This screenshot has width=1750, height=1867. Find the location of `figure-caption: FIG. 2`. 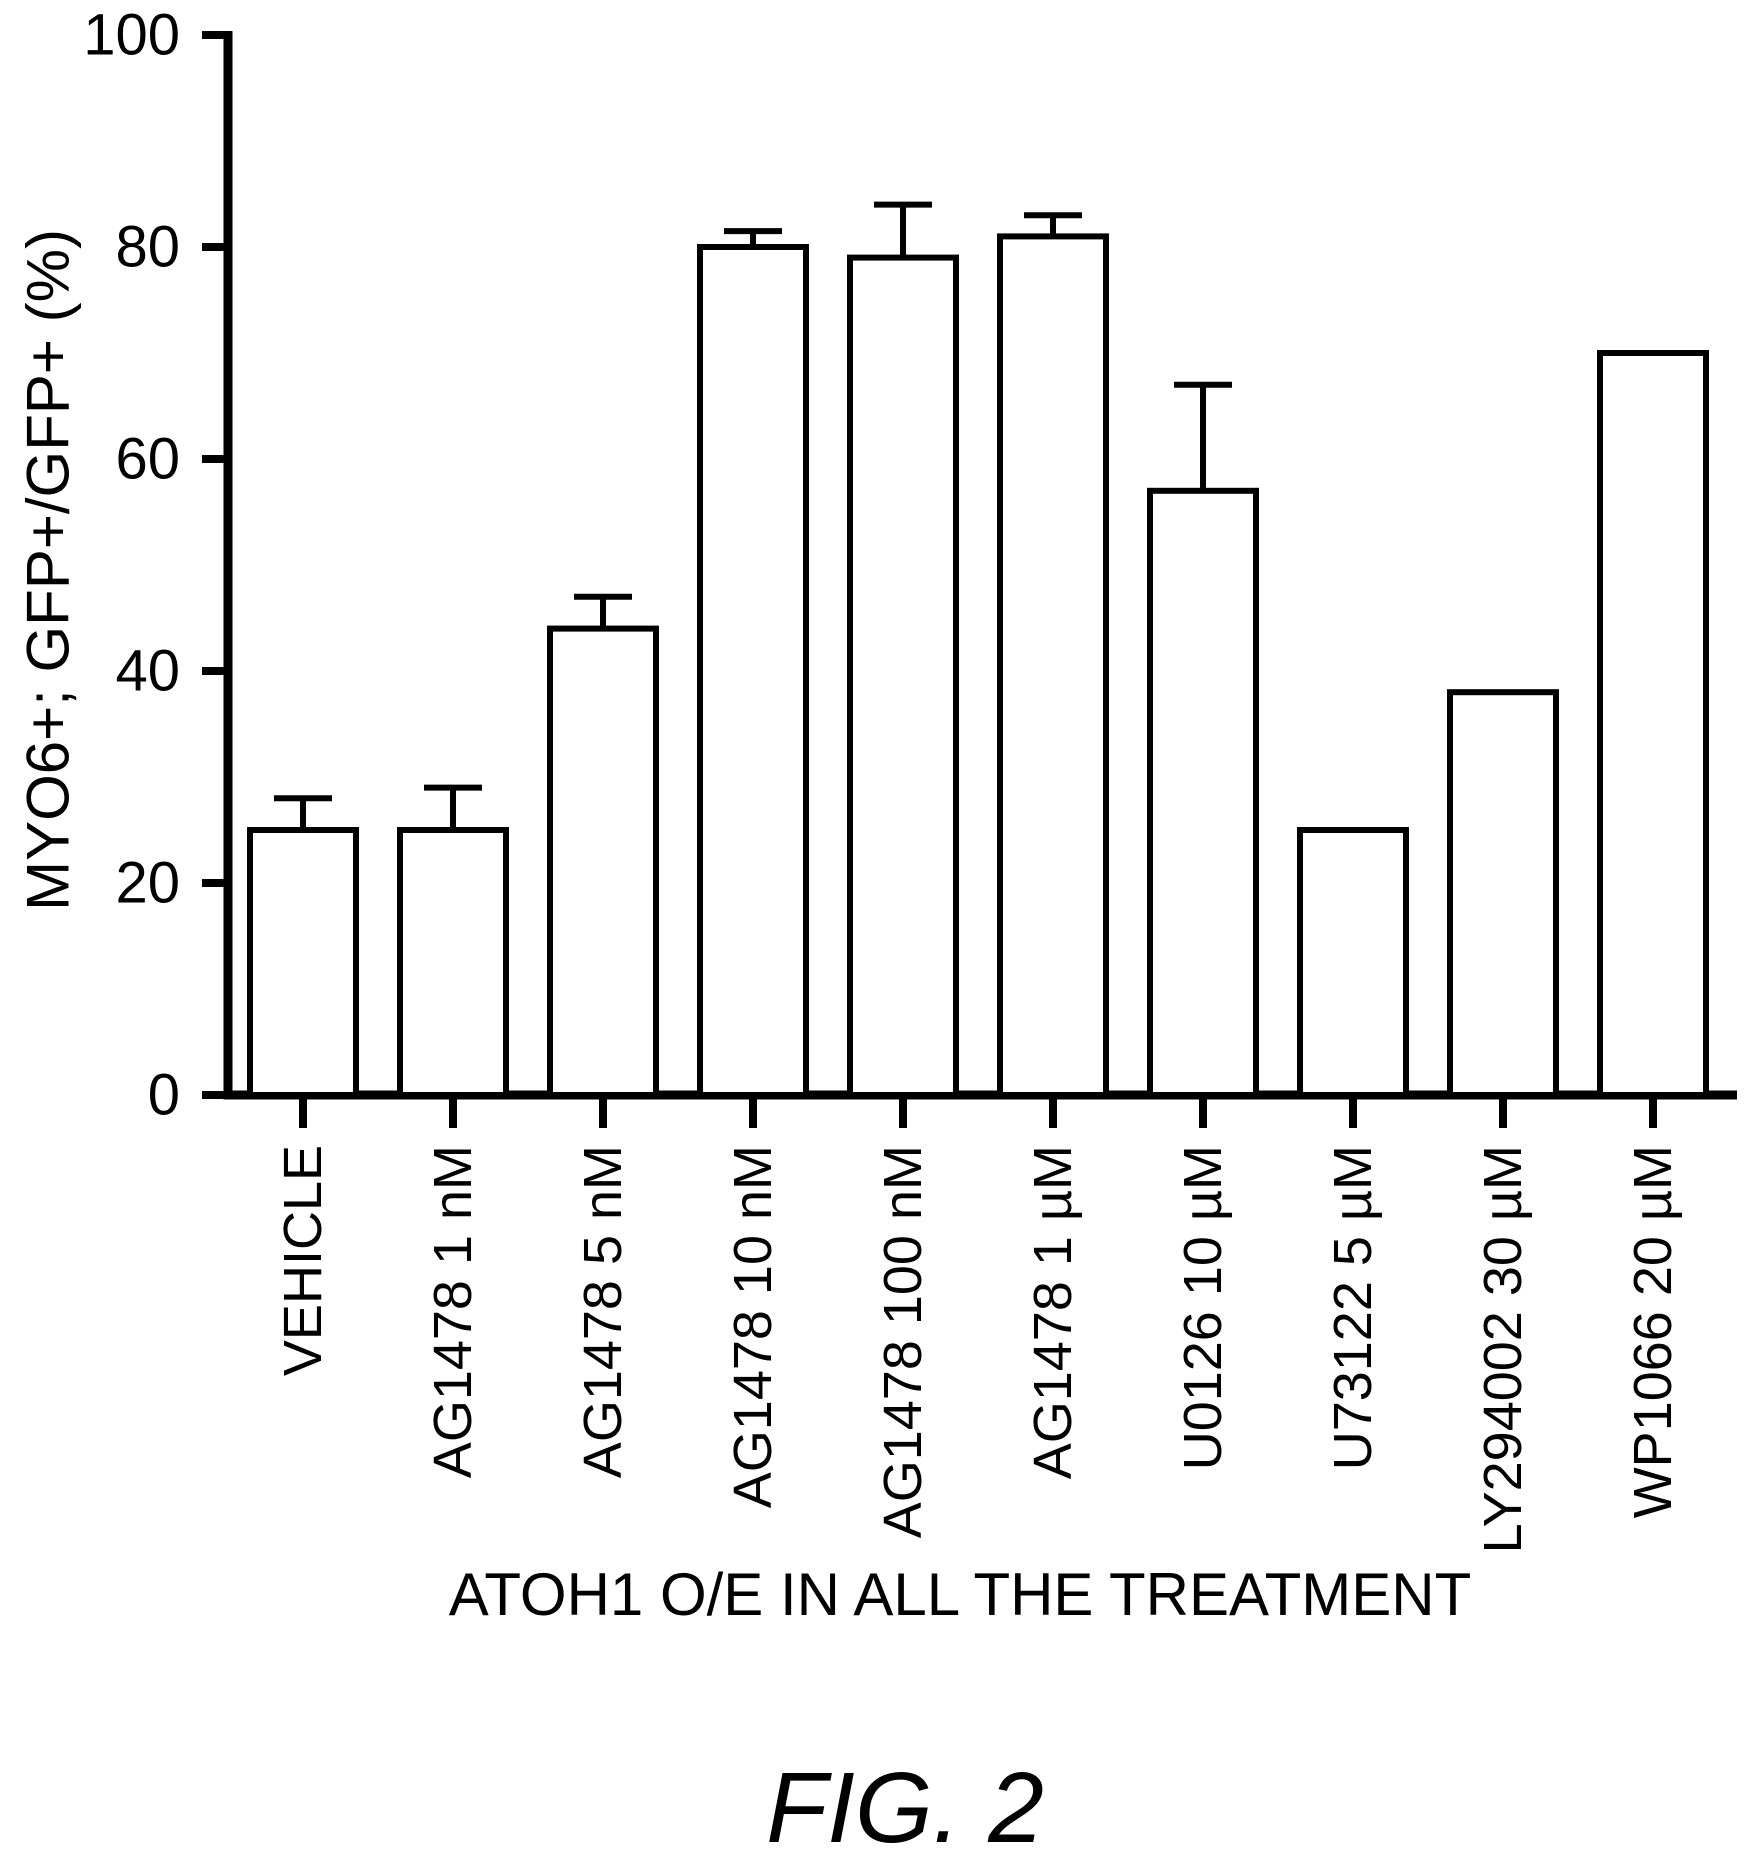

figure-caption: FIG. 2 is located at coordinates (905, 1807).